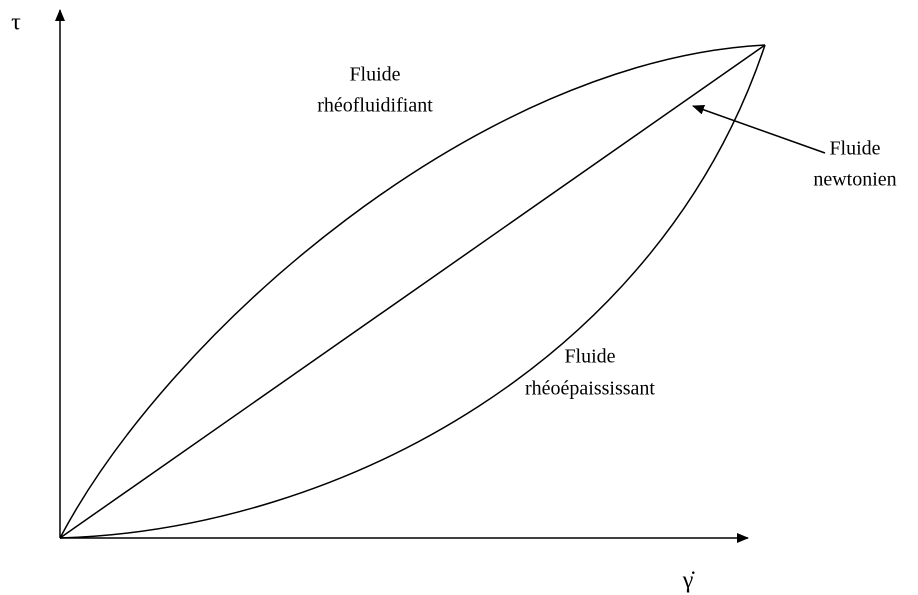 This screenshot has height=595, width=918. What do you see at coordinates (689, 581) in the screenshot?
I see `x-axis-label: γ̇` at bounding box center [689, 581].